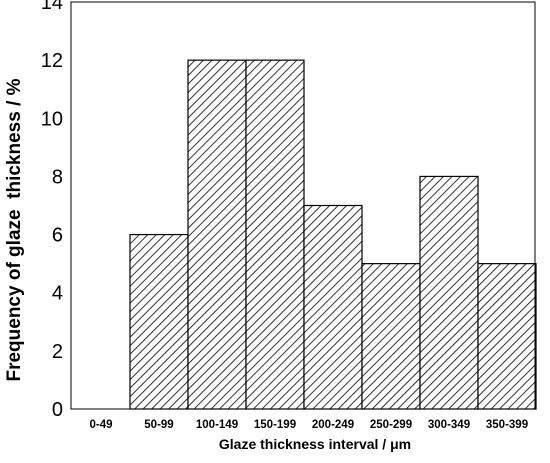  Describe the element at coordinates (52, 210) in the screenshot. I see `y-tick-labels: 0 2 4 6 8 10 12 14` at that location.